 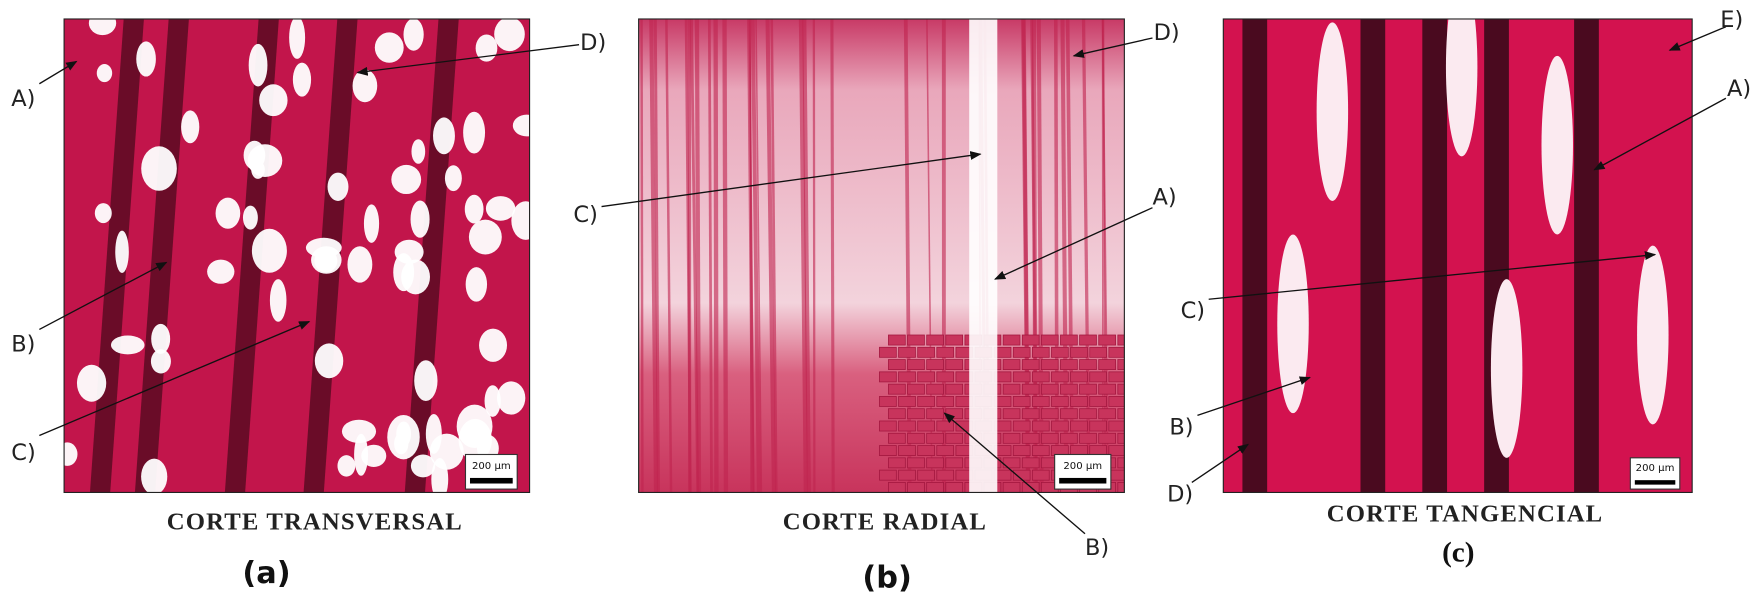 I want to click on caption: CORTE TANGENCIAL, so click(x=1465, y=514).